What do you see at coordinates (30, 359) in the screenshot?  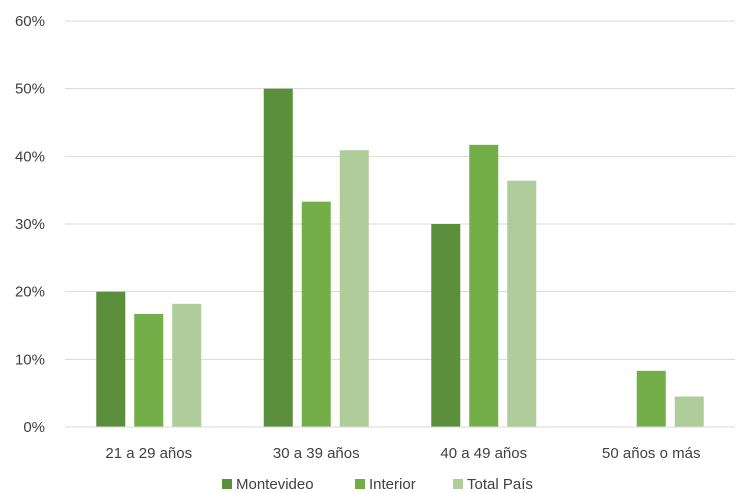 I see `y-tick-label: 10%` at bounding box center [30, 359].